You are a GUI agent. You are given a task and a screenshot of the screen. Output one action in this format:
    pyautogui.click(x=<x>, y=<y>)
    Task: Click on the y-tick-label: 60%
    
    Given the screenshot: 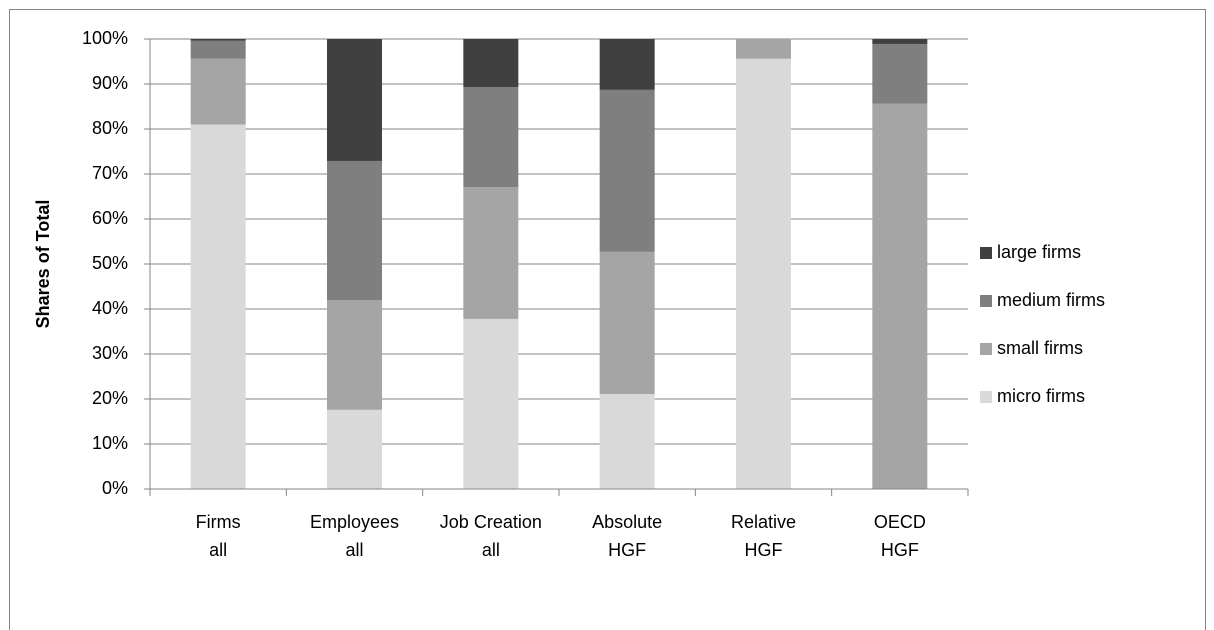 What is the action you would take?
    pyautogui.click(x=110, y=218)
    